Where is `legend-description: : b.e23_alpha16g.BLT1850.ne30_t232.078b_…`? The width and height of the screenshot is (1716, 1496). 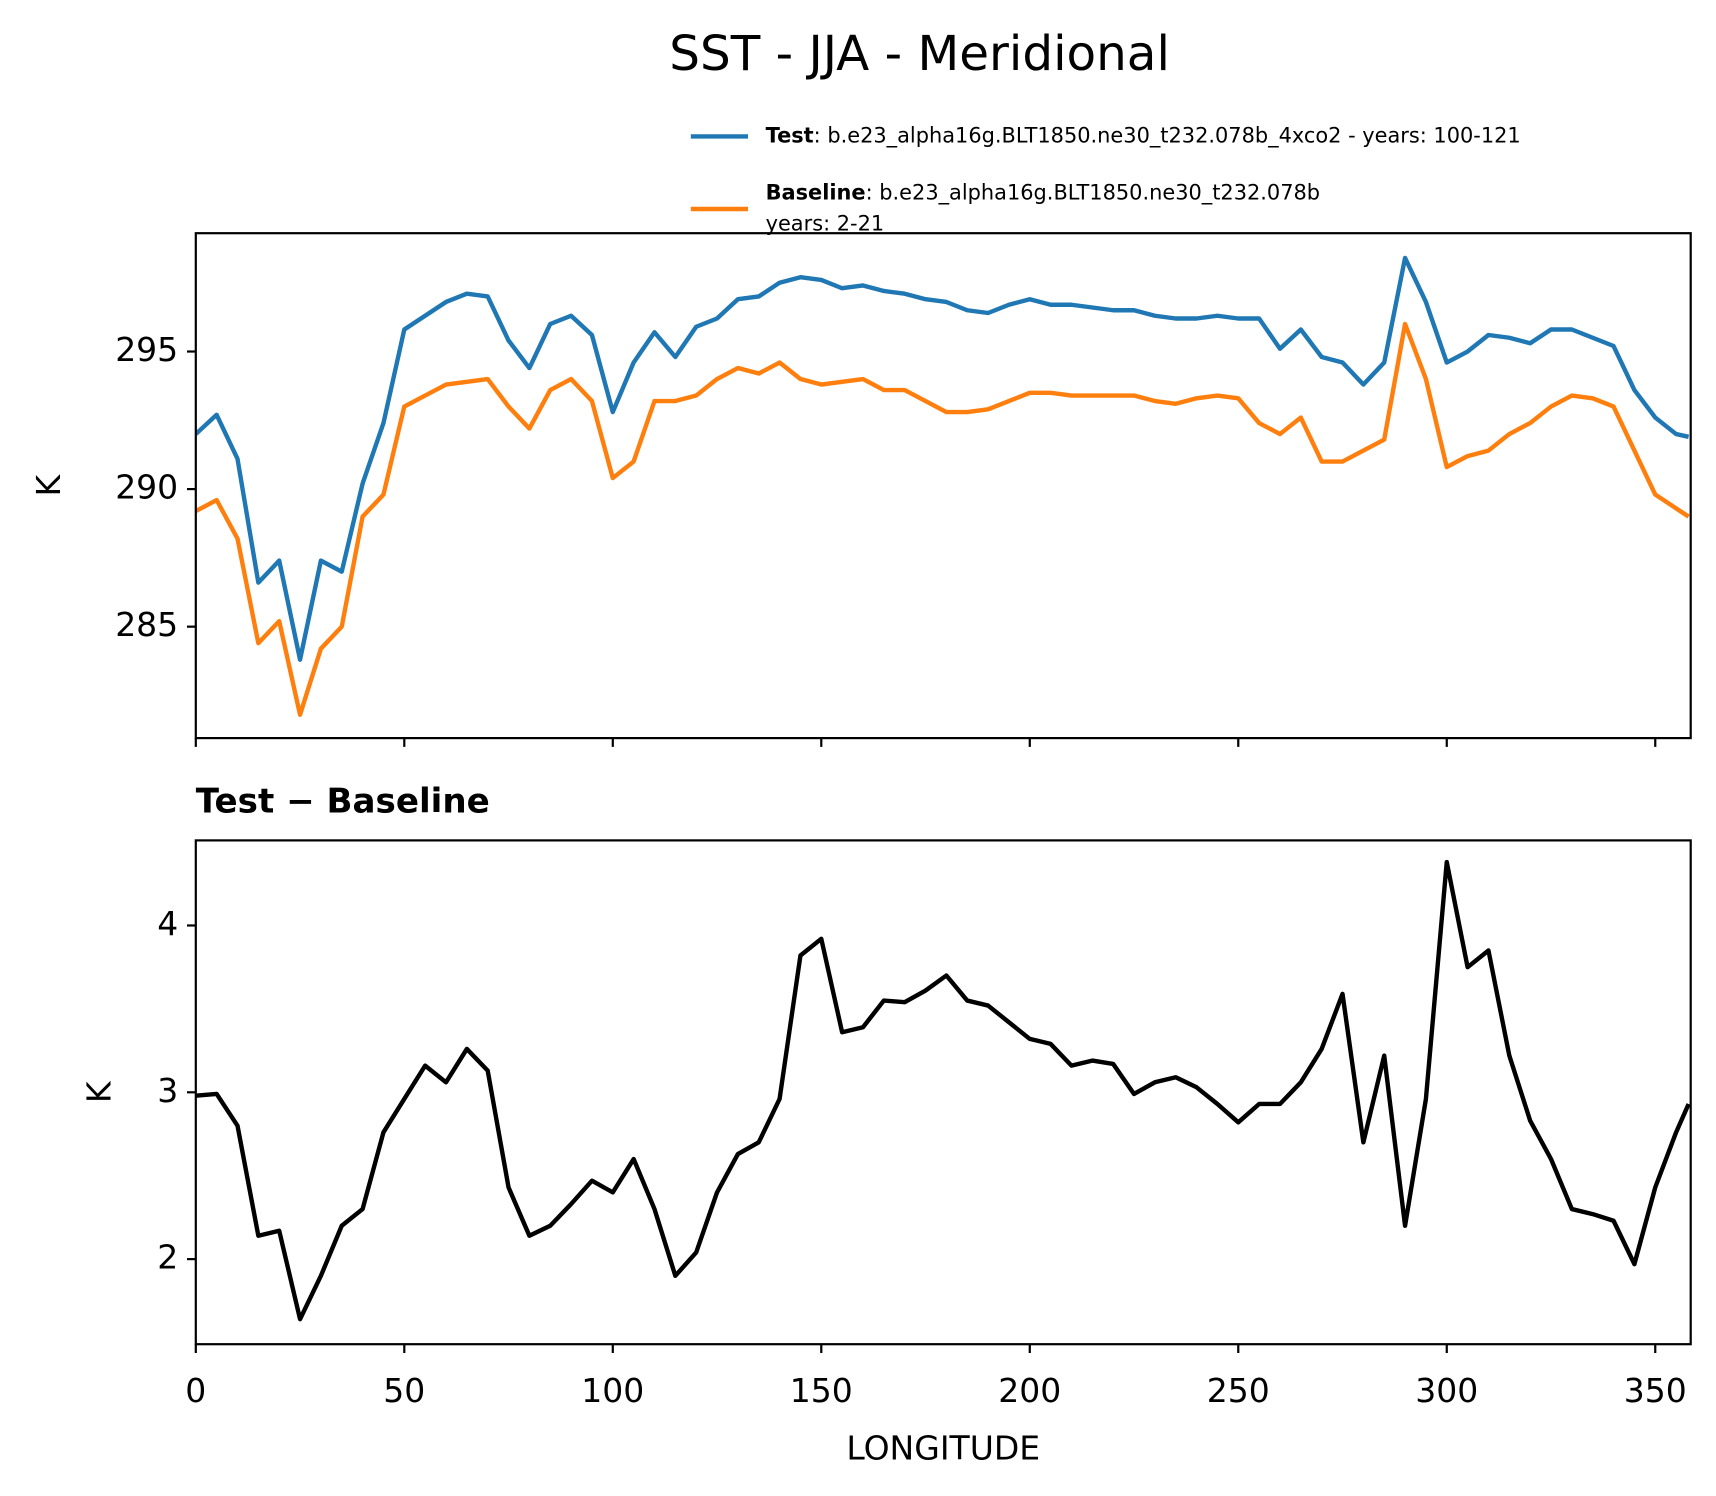 legend-description: : b.e23_alpha16g.BLT1850.ne30_t232.078b_… is located at coordinates (1167, 135).